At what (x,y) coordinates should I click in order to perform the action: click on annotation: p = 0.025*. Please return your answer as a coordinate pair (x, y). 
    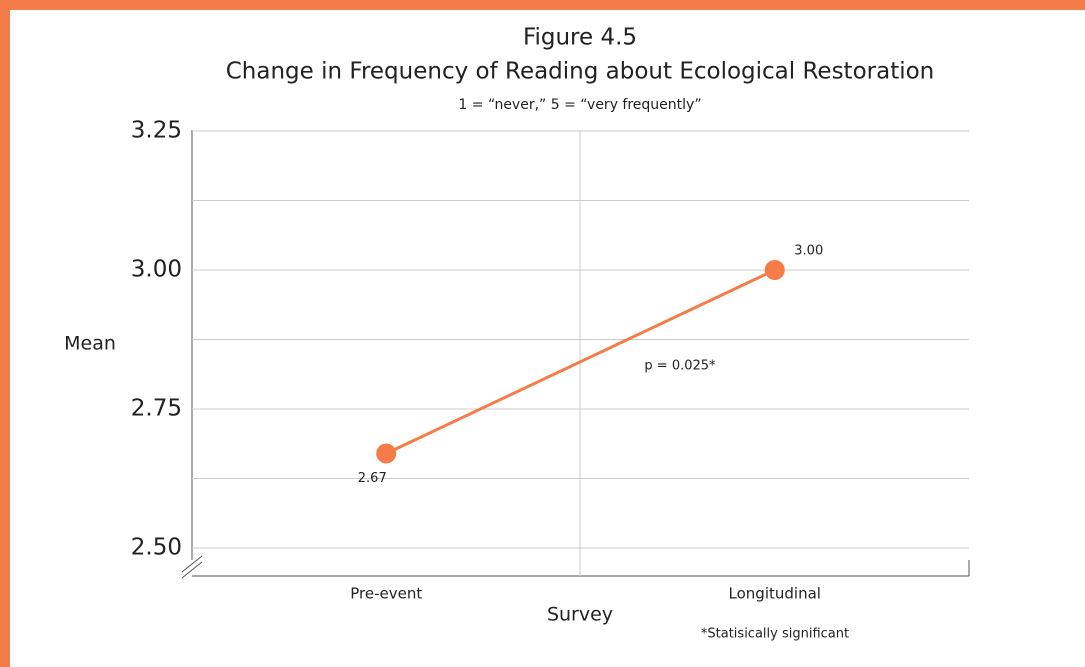
    Looking at the image, I should click on (680, 366).